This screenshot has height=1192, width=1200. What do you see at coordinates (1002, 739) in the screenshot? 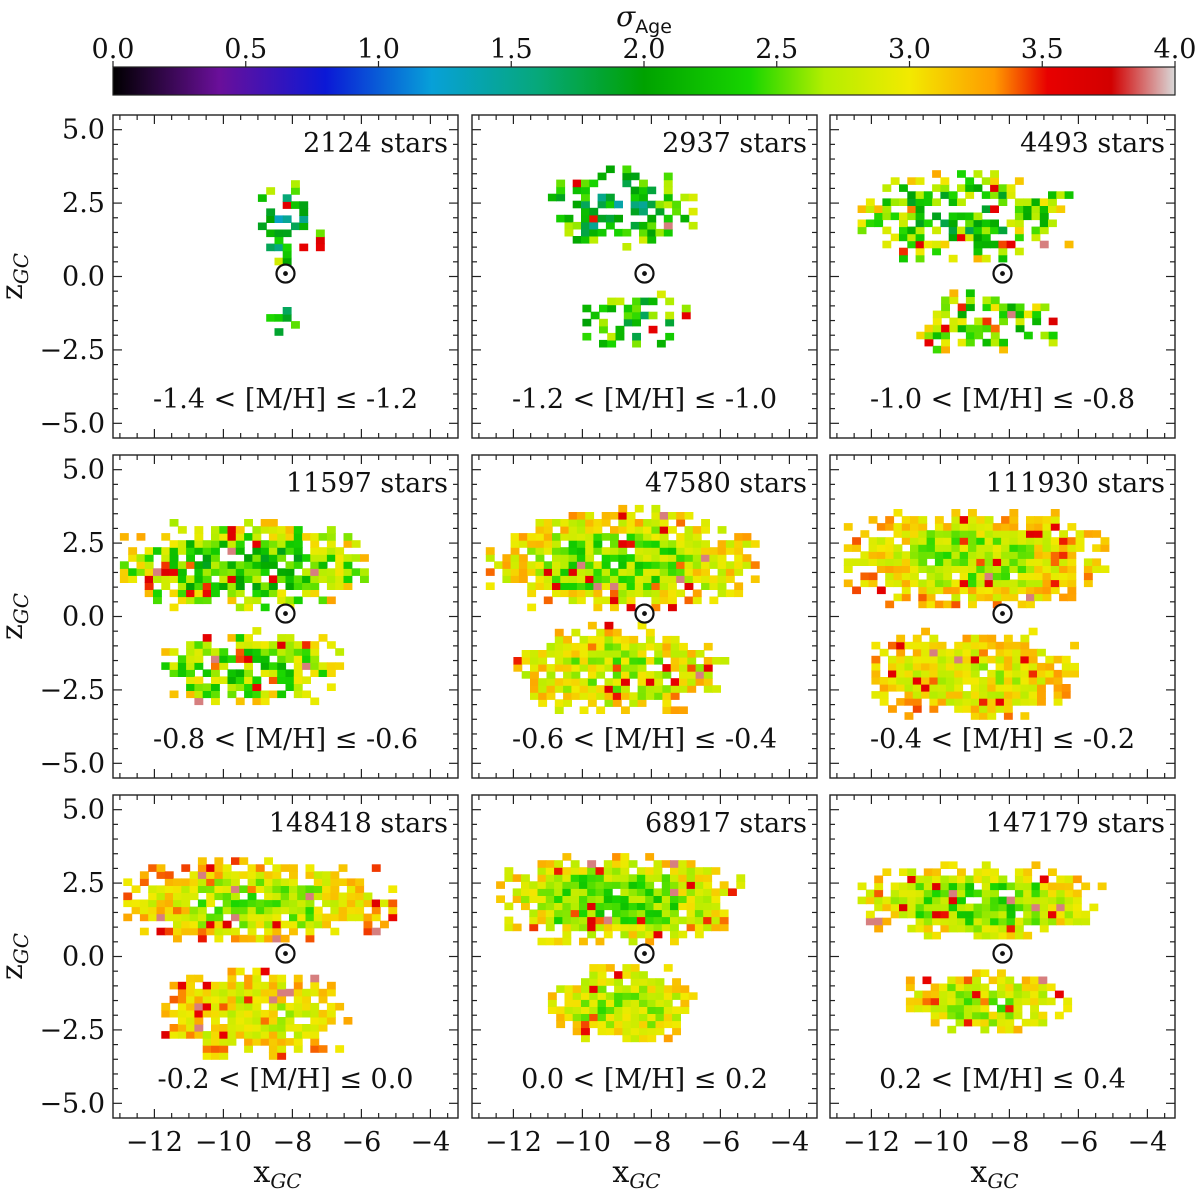
I see `metallicity-label: -0.4 < [M/H] ≤ -0.2` at bounding box center [1002, 739].